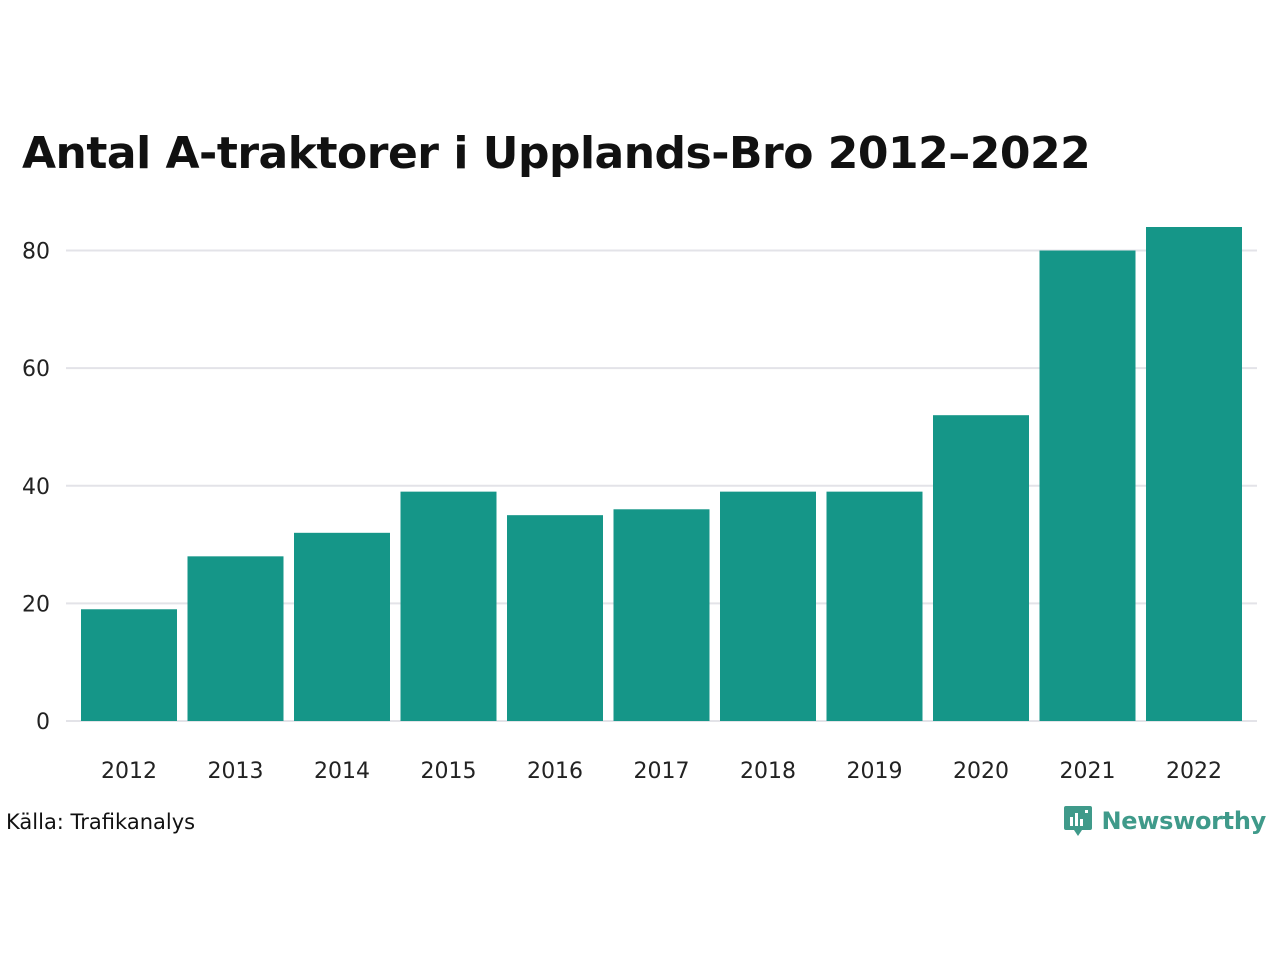 This screenshot has height=960, width=1280. I want to click on x-tick-label: 2017, so click(662, 771).